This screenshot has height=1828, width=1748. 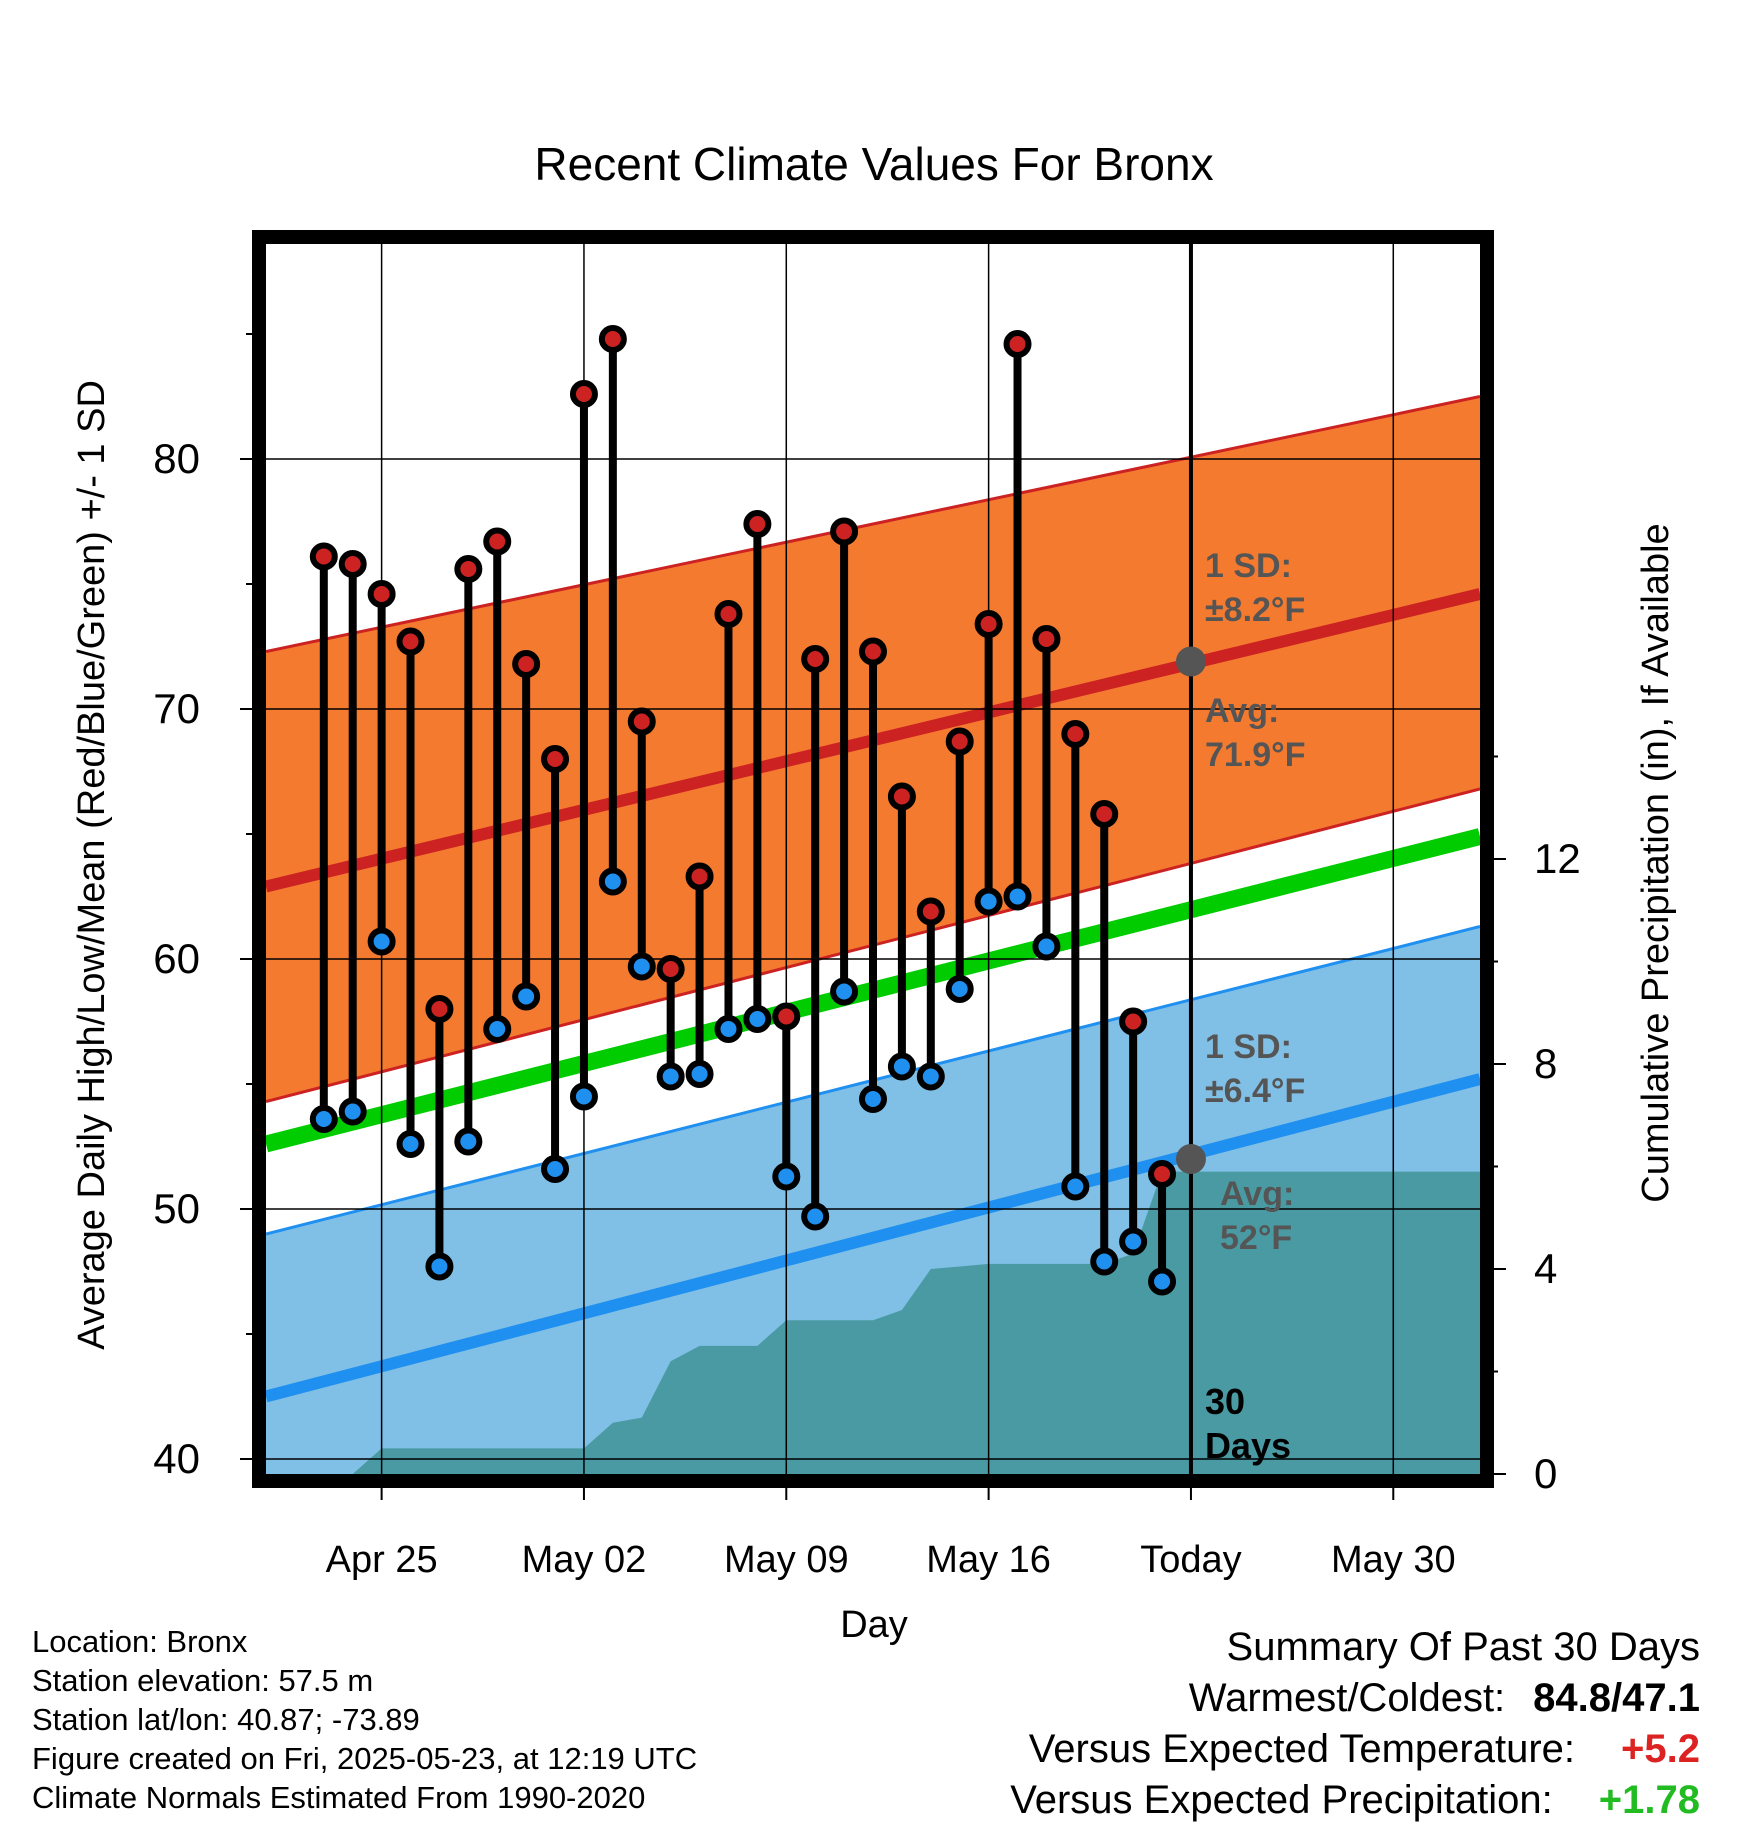 I want to click on info-normals: Climate Normals Estimated From 1990-2020, so click(x=339, y=1797).